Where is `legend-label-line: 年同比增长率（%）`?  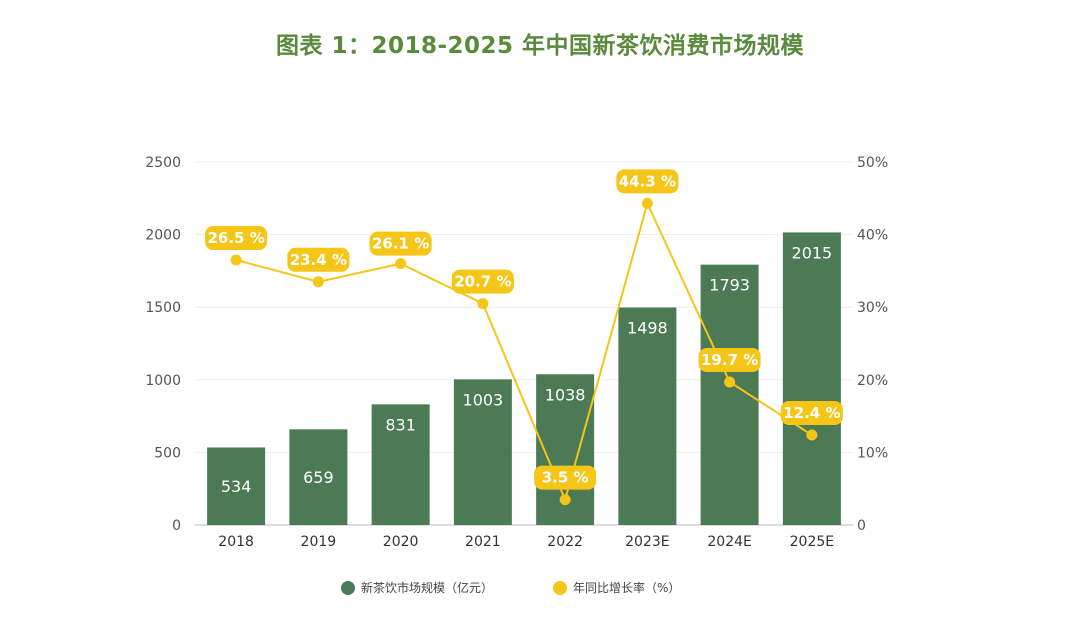
legend-label-line: 年同比增长率（%） is located at coordinates (626, 587).